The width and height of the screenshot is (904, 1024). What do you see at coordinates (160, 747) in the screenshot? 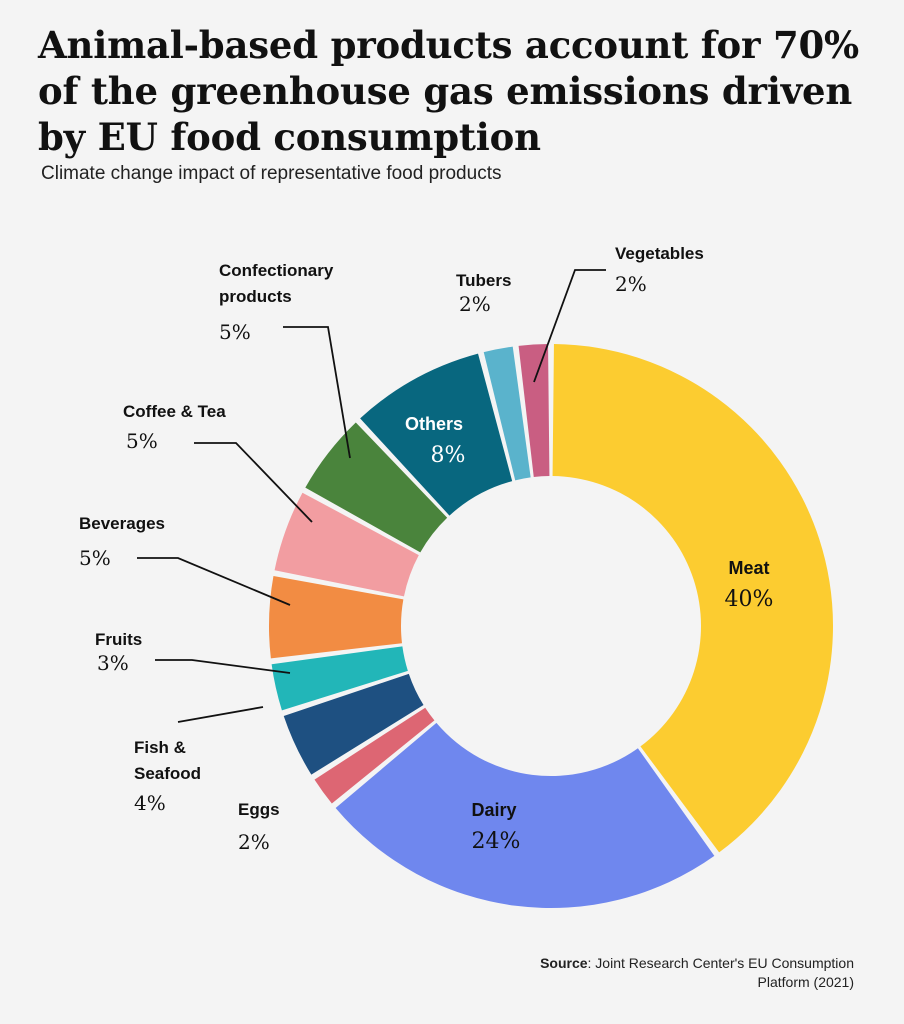
I see `label-fish-name-1: Fish &` at bounding box center [160, 747].